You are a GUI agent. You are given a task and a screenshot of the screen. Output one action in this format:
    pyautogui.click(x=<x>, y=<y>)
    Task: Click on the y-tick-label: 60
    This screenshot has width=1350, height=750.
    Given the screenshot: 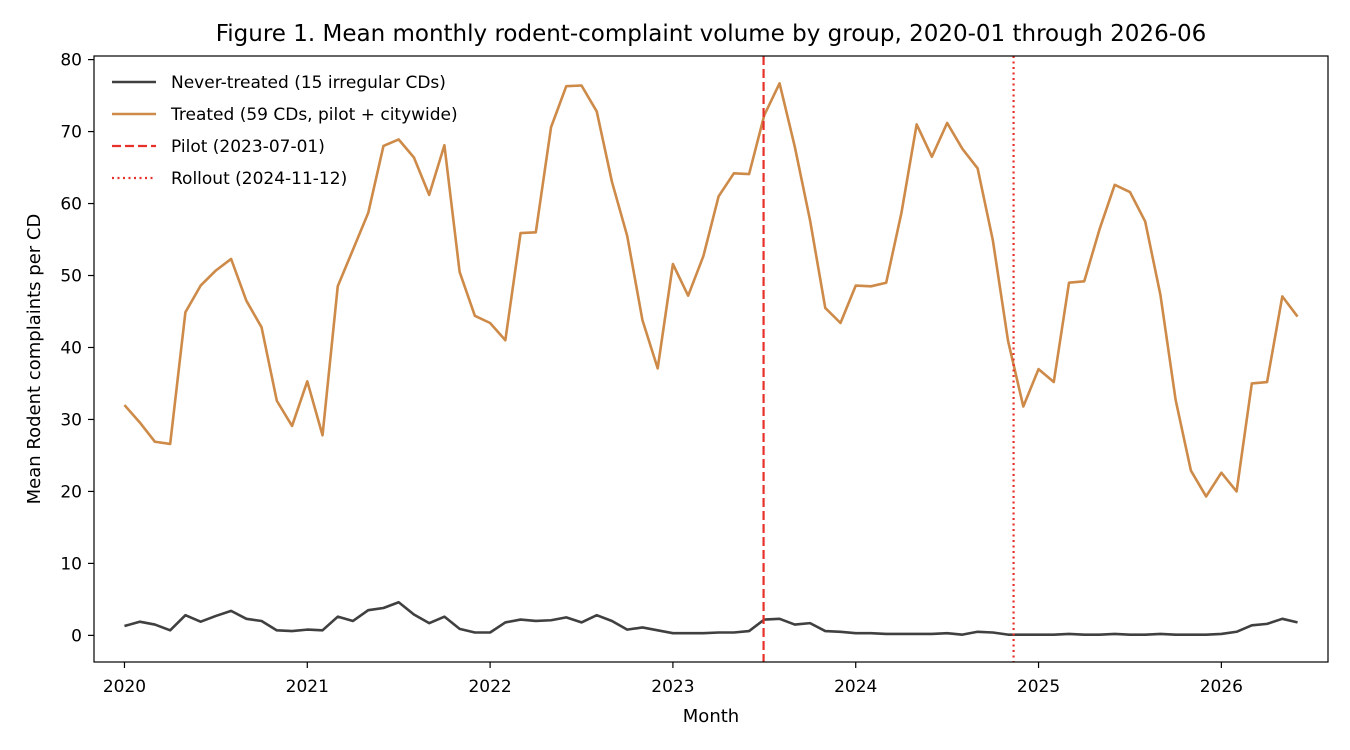 What is the action you would take?
    pyautogui.click(x=71, y=205)
    